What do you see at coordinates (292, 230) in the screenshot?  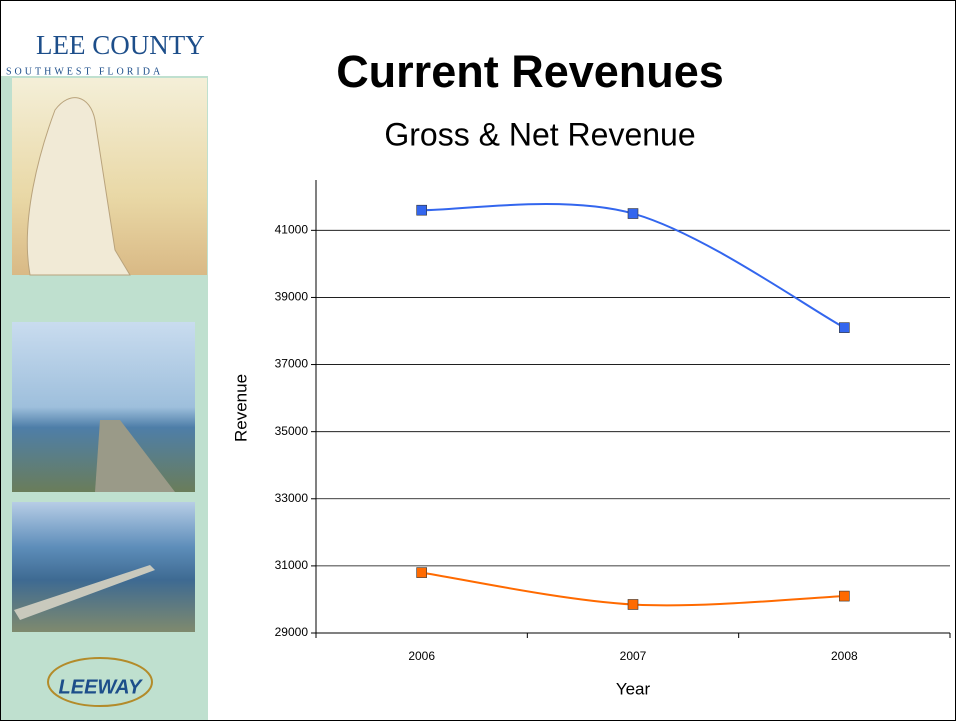 I see `y-tick-label: 41000` at bounding box center [292, 230].